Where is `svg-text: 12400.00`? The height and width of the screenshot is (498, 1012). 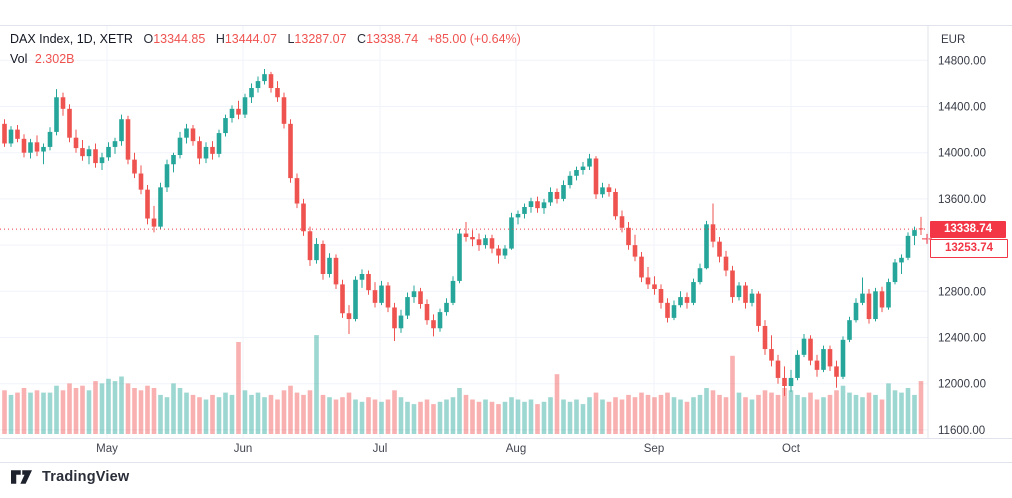 svg-text: 12400.00 is located at coordinates (962, 339).